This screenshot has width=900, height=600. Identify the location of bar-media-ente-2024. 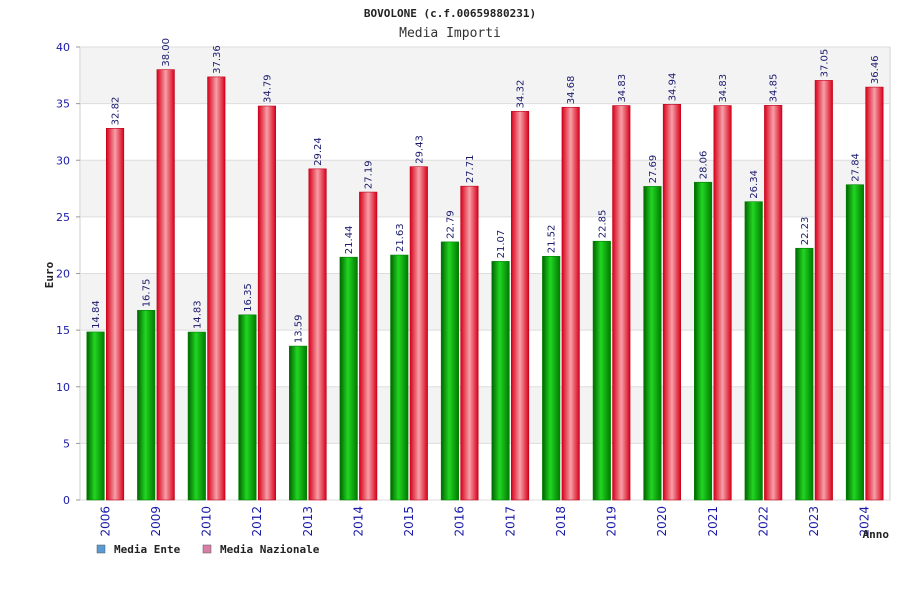
(854, 342).